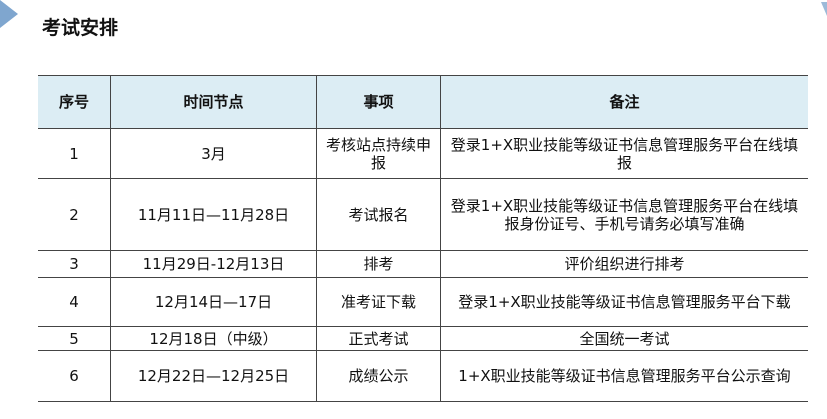 The image size is (827, 419). I want to click on cell-notes: 登录1+X职业技能等级证书信息管理服务平台在线填报身份证号、手机号请务必填写准确, so click(624, 214).